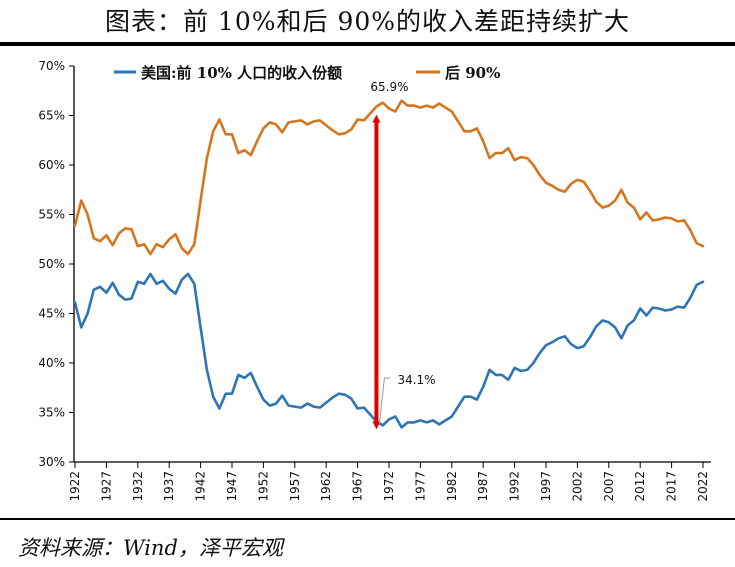 The width and height of the screenshot is (735, 567). What do you see at coordinates (295, 486) in the screenshot?
I see `x-tick-label: 1957` at bounding box center [295, 486].